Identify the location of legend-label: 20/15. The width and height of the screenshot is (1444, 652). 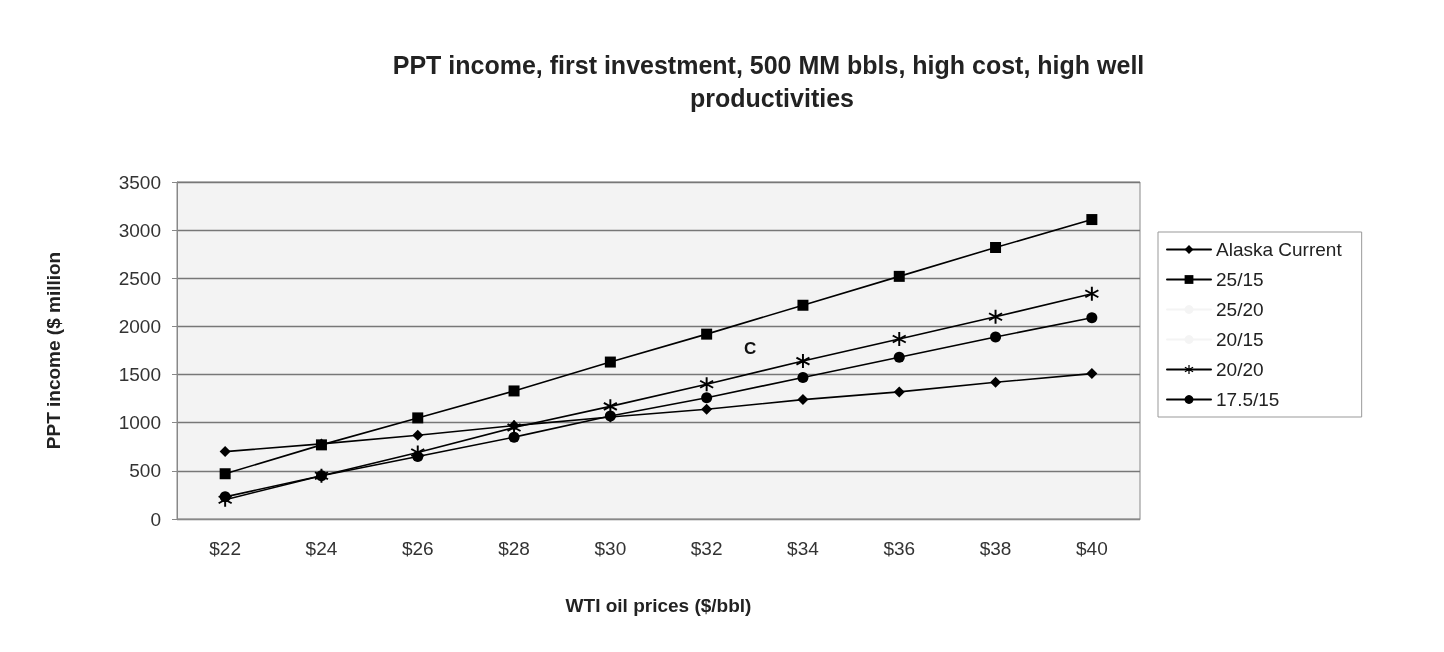
(1240, 339).